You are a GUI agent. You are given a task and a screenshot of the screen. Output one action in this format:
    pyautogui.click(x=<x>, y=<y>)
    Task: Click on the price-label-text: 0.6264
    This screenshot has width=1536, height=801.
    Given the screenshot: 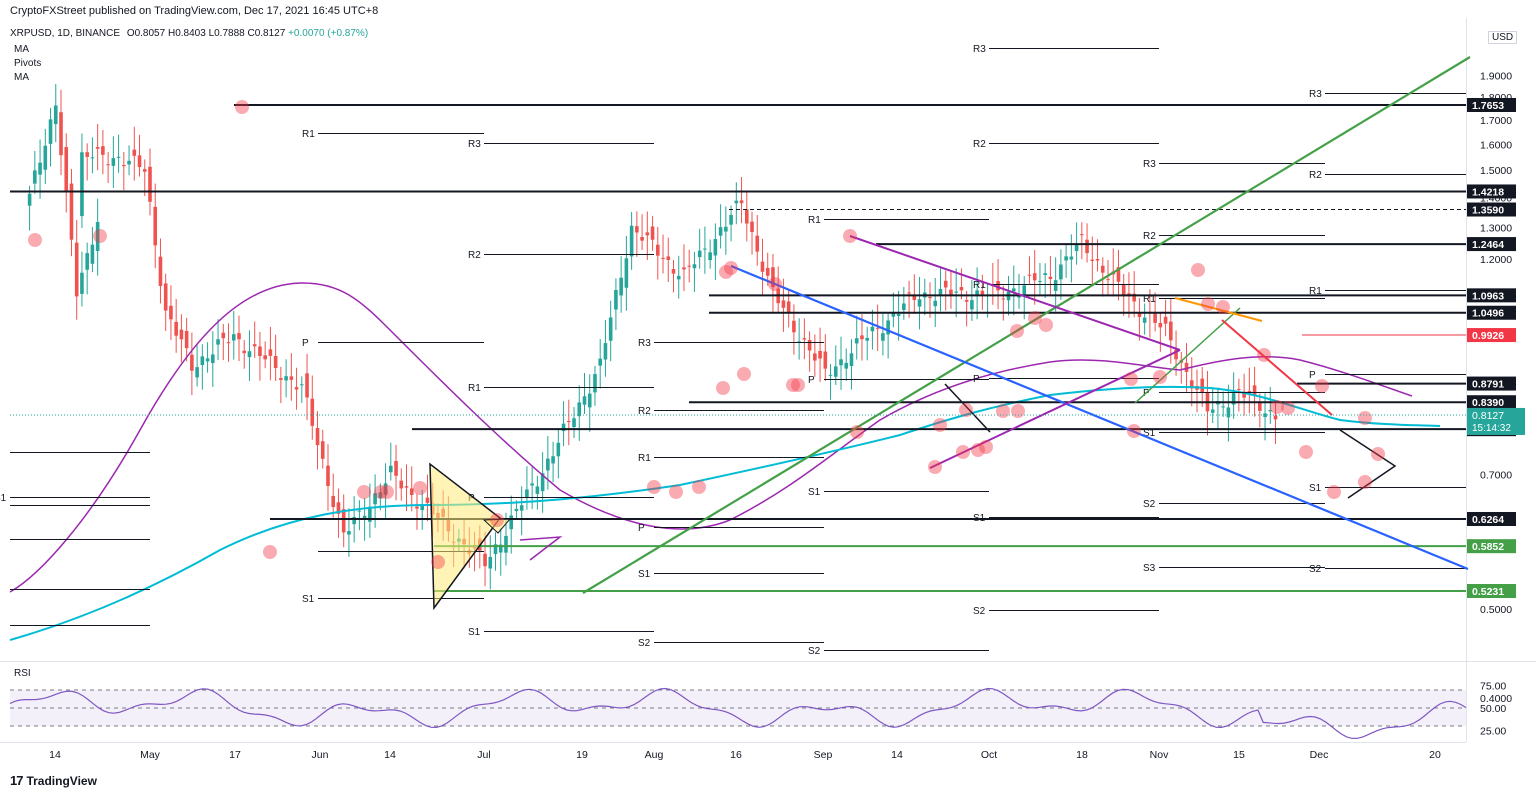 What is the action you would take?
    pyautogui.click(x=1488, y=520)
    